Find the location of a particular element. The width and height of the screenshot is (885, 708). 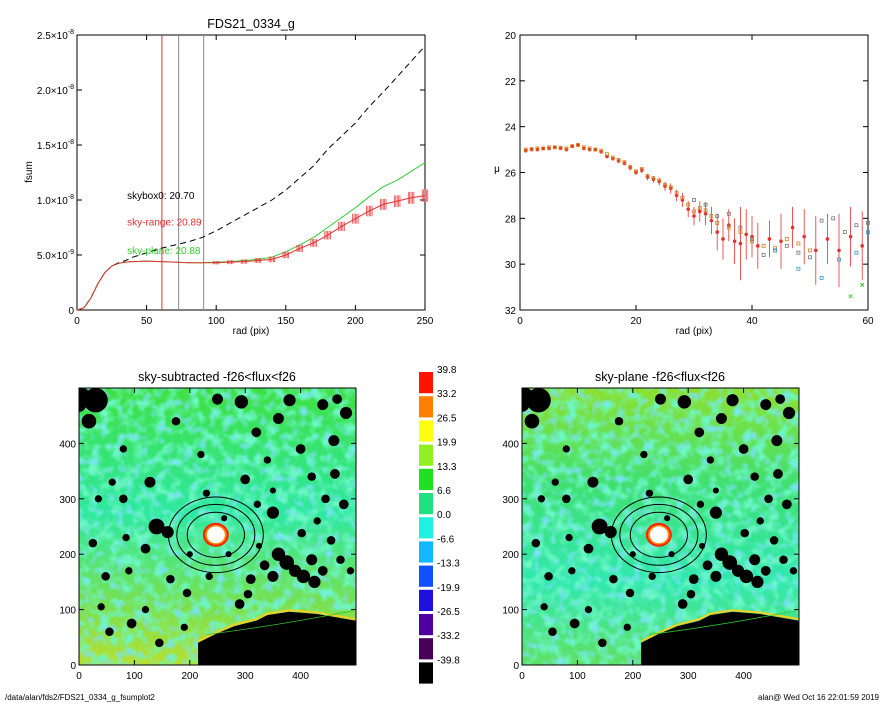

x-tick-label: 0 is located at coordinates (522, 676).